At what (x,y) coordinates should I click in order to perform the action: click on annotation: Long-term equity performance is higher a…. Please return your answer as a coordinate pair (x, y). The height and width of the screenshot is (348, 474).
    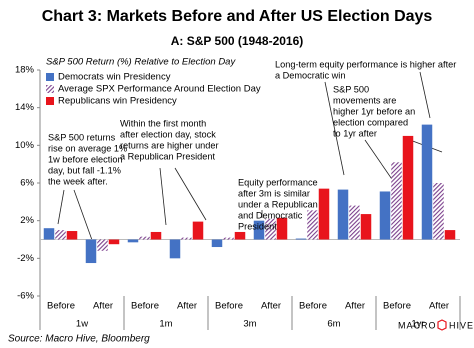
    Looking at the image, I should click on (365, 64).